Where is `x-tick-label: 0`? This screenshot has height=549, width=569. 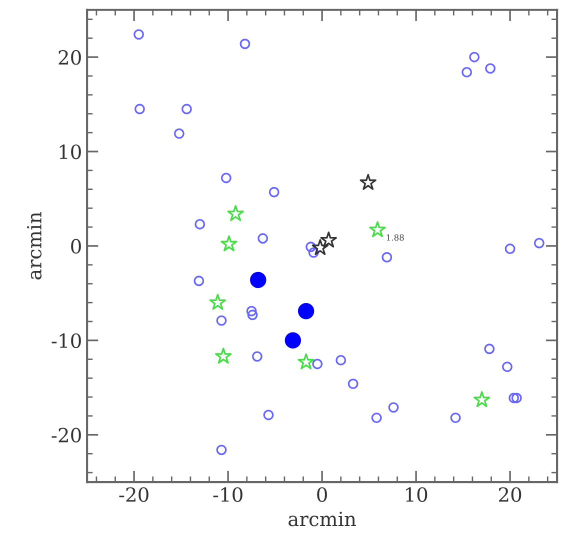 x-tick-label: 0 is located at coordinates (322, 494).